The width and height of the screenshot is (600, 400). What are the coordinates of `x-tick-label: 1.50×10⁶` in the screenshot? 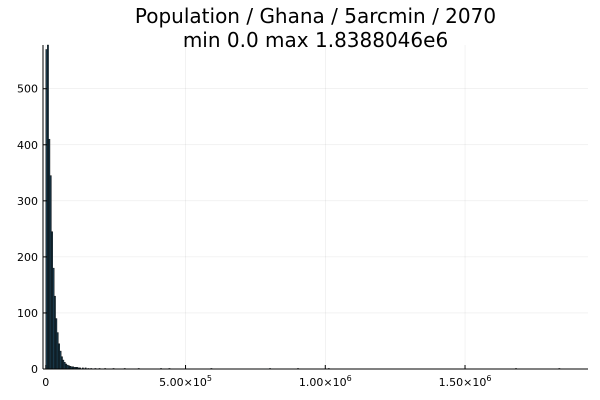 It's located at (465, 381).